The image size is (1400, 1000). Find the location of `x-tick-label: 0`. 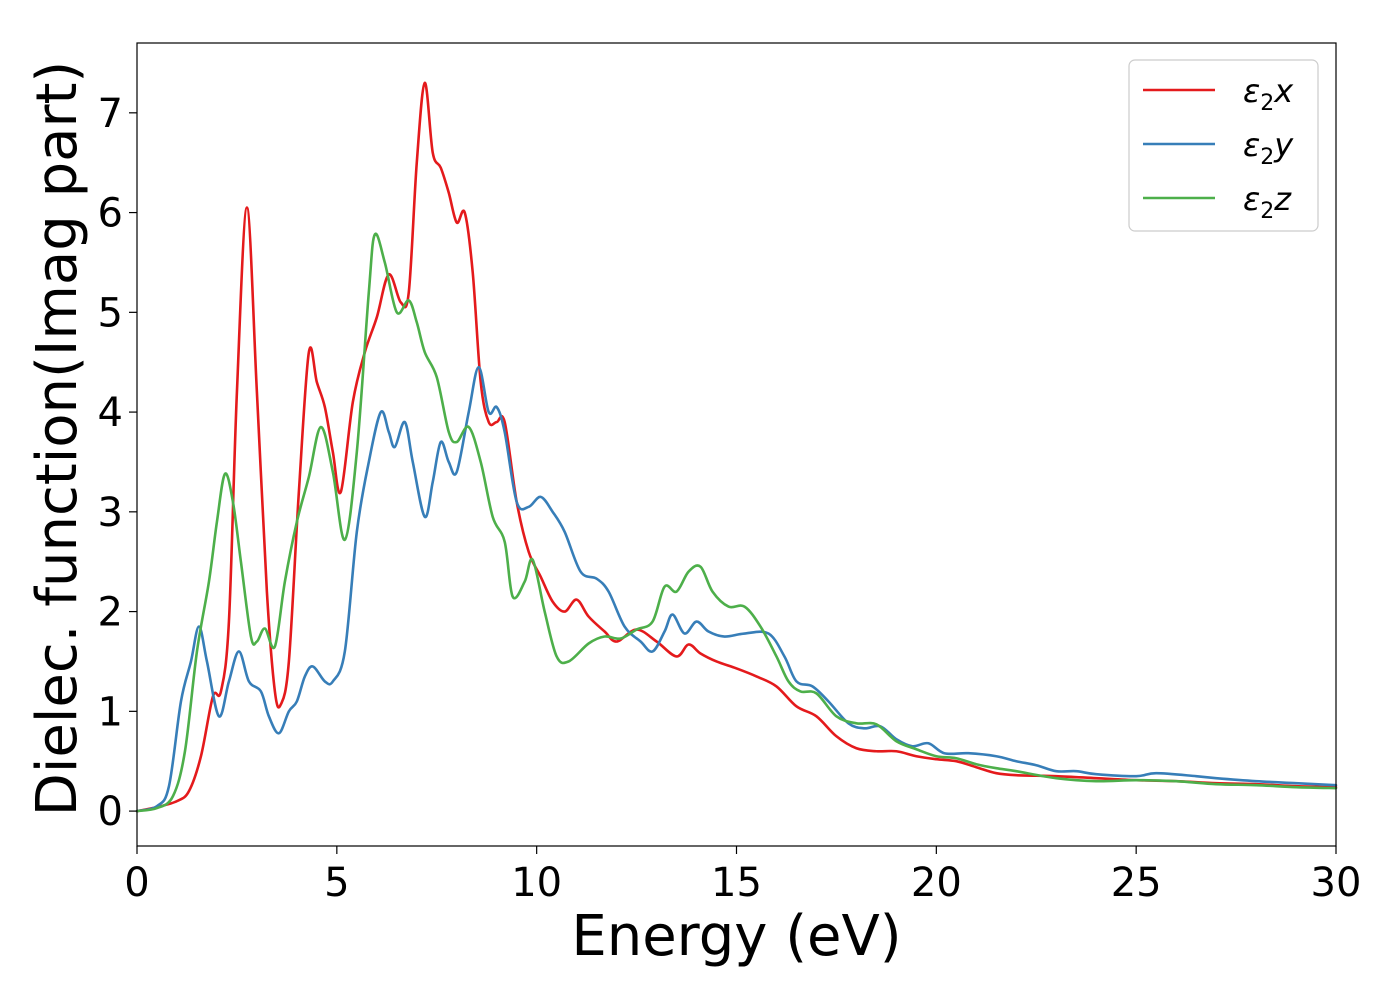

x-tick-label: 0 is located at coordinates (136, 883).